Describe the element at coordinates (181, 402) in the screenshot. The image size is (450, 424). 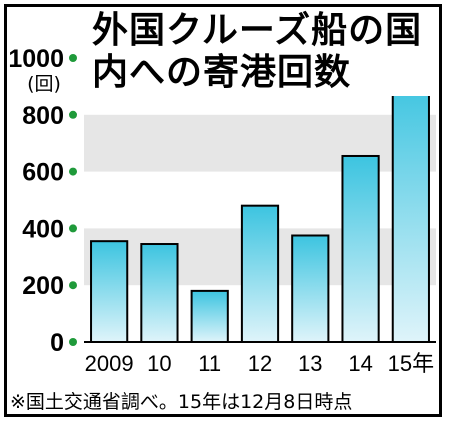
I see `source-note: ※国土交通省調べ。15年は12月8日時点` at that location.